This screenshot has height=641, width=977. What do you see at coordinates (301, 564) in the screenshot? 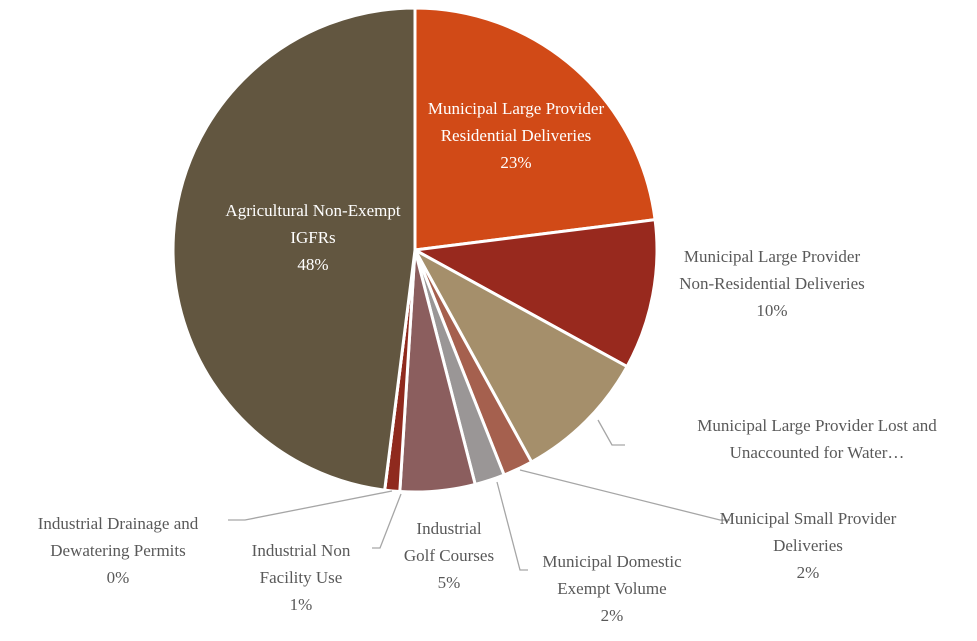
I see `slice-name: Industrial Non Facility Use` at bounding box center [301, 564].